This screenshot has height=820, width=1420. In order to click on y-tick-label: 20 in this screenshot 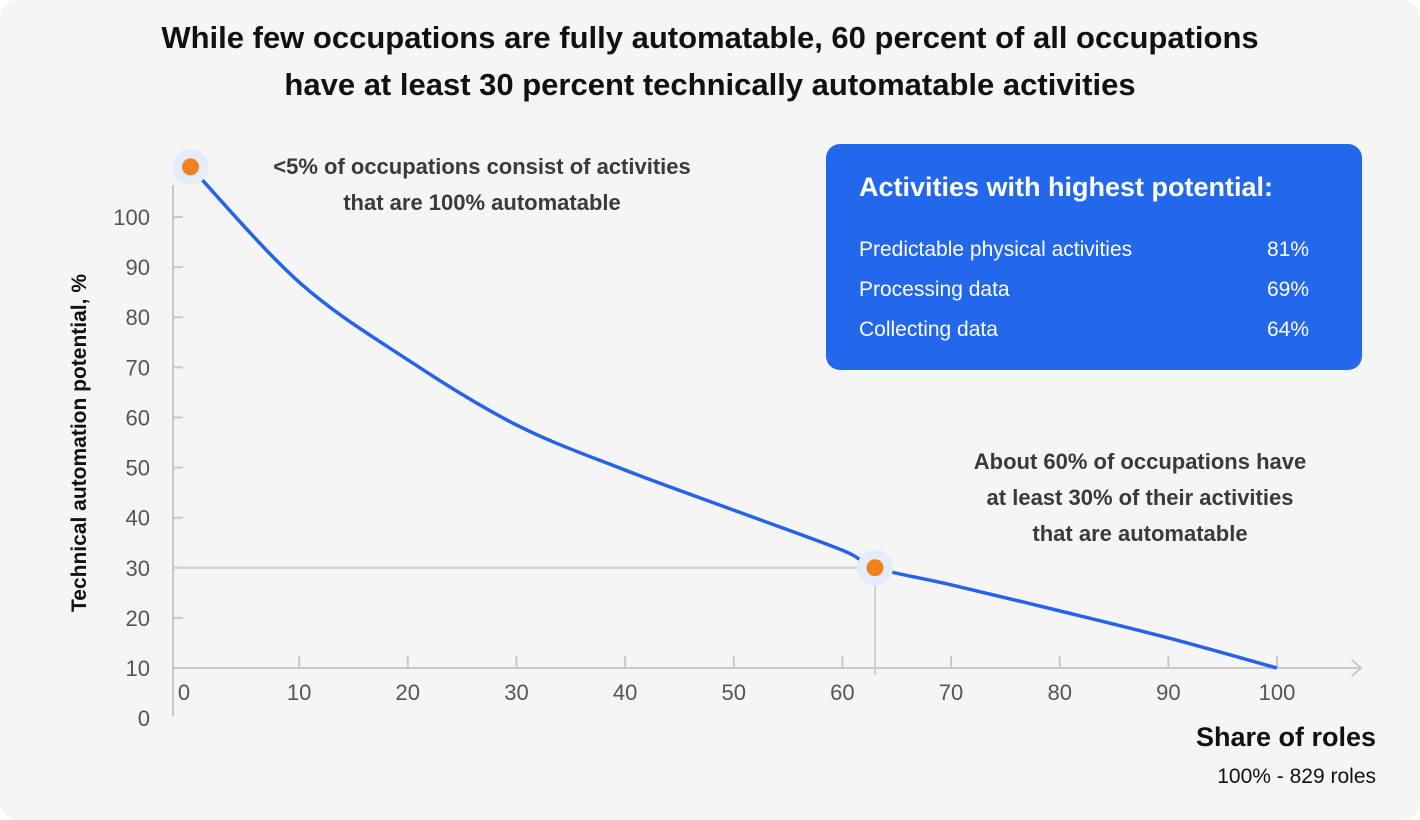, I will do `click(138, 618)`.